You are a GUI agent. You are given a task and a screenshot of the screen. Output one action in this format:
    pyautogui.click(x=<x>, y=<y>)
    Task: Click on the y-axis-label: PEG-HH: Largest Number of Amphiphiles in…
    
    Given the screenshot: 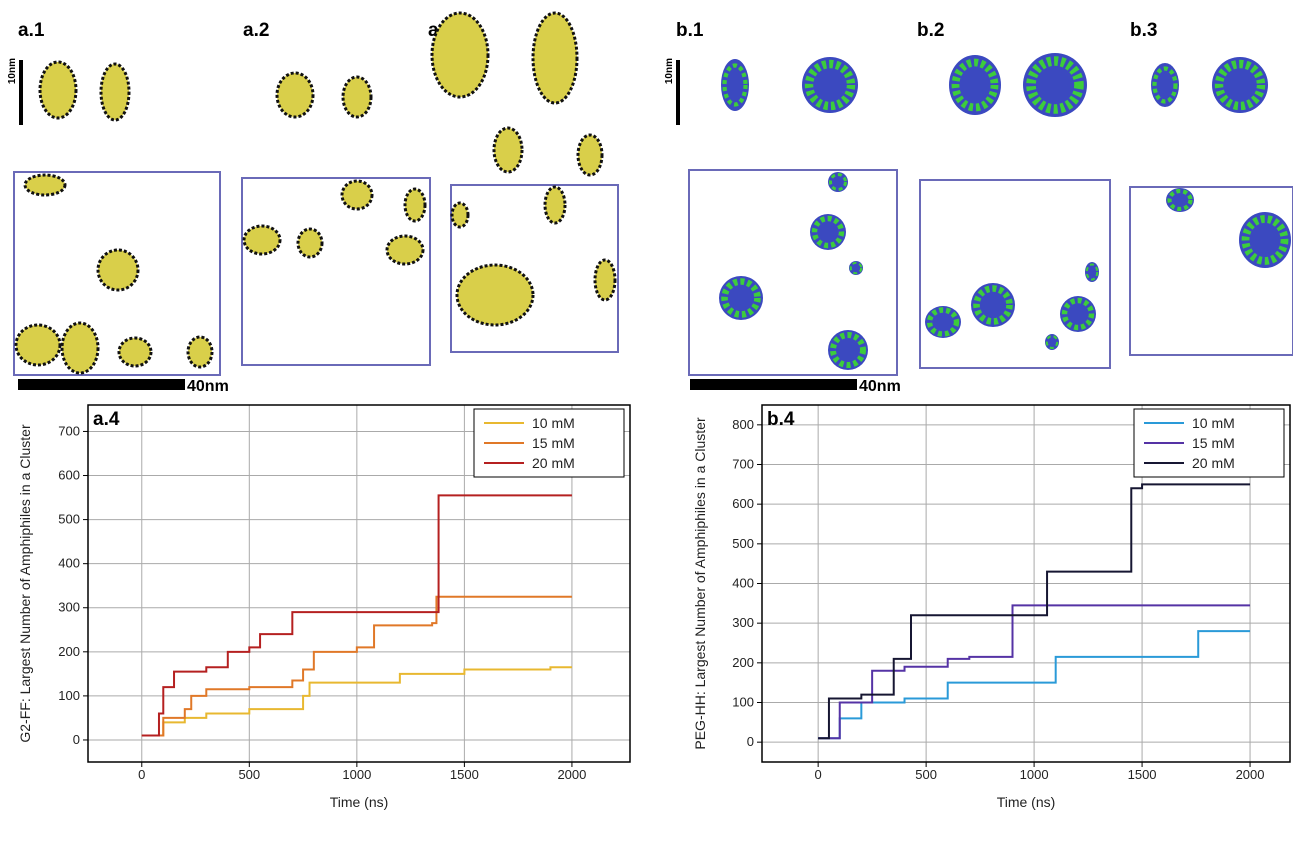 What is the action you would take?
    pyautogui.click(x=700, y=583)
    